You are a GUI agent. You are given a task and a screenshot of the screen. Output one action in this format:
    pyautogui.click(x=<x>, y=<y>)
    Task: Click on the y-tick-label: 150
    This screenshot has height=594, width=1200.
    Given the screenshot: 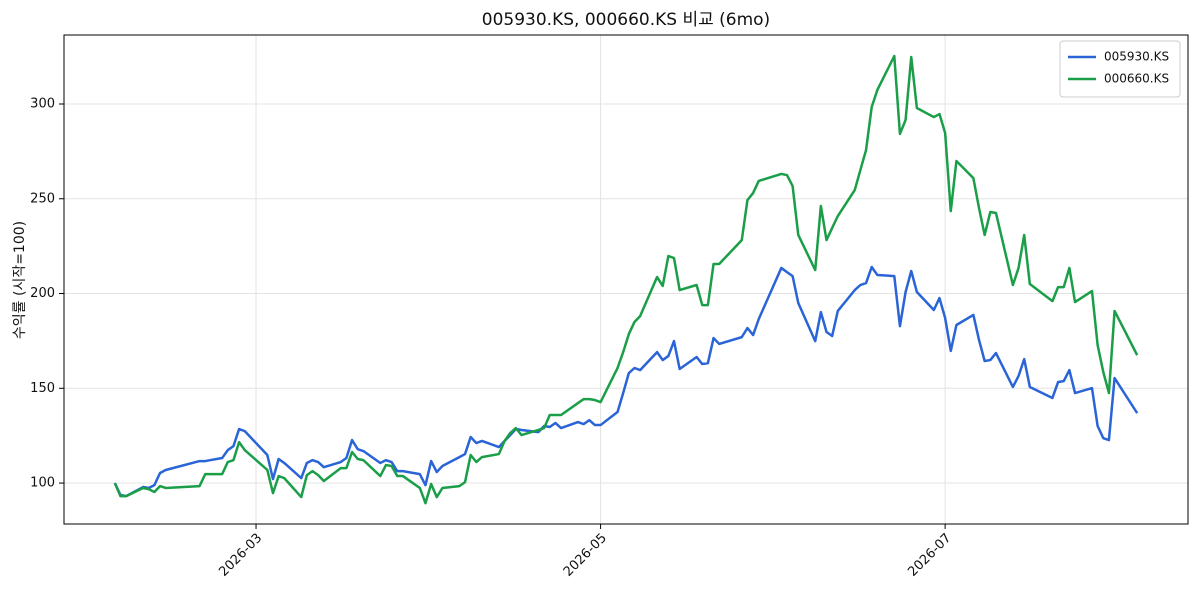 What is the action you would take?
    pyautogui.click(x=42, y=388)
    